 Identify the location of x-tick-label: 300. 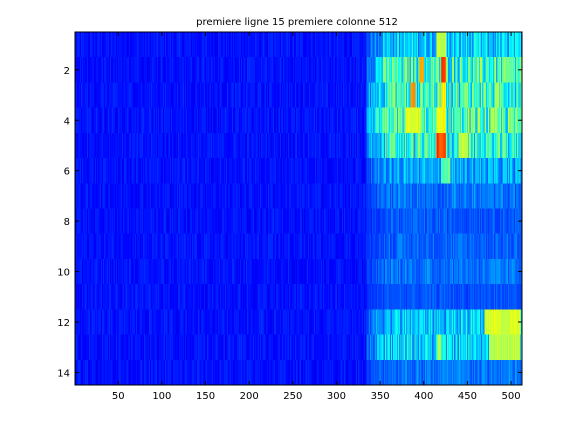
(336, 396).